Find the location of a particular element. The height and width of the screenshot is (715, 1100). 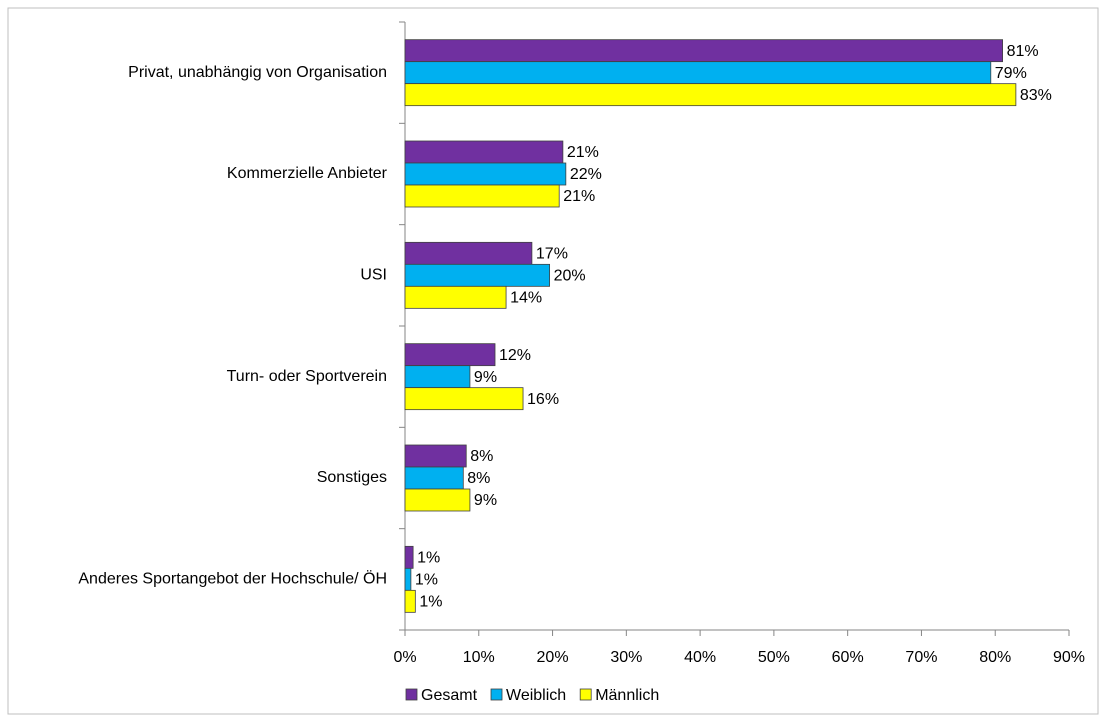

x-tick-label: 70% is located at coordinates (921, 657).